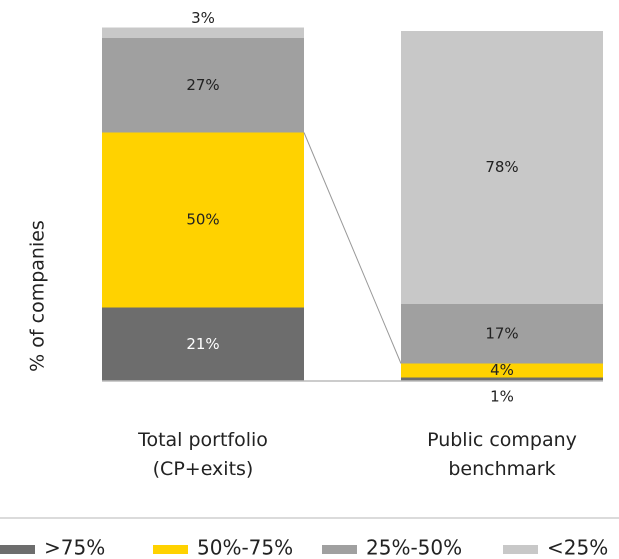  I want to click on x-tick-label: Public company benchmark, so click(502, 454).